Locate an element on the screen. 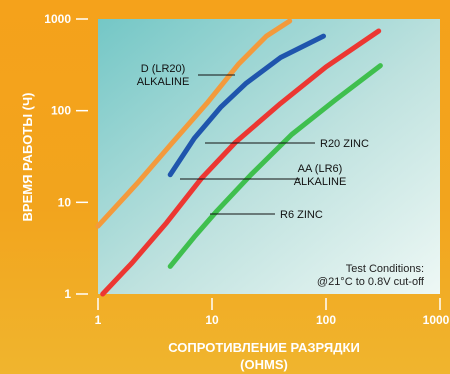  series-r20-zinc-line is located at coordinates (246, 105).